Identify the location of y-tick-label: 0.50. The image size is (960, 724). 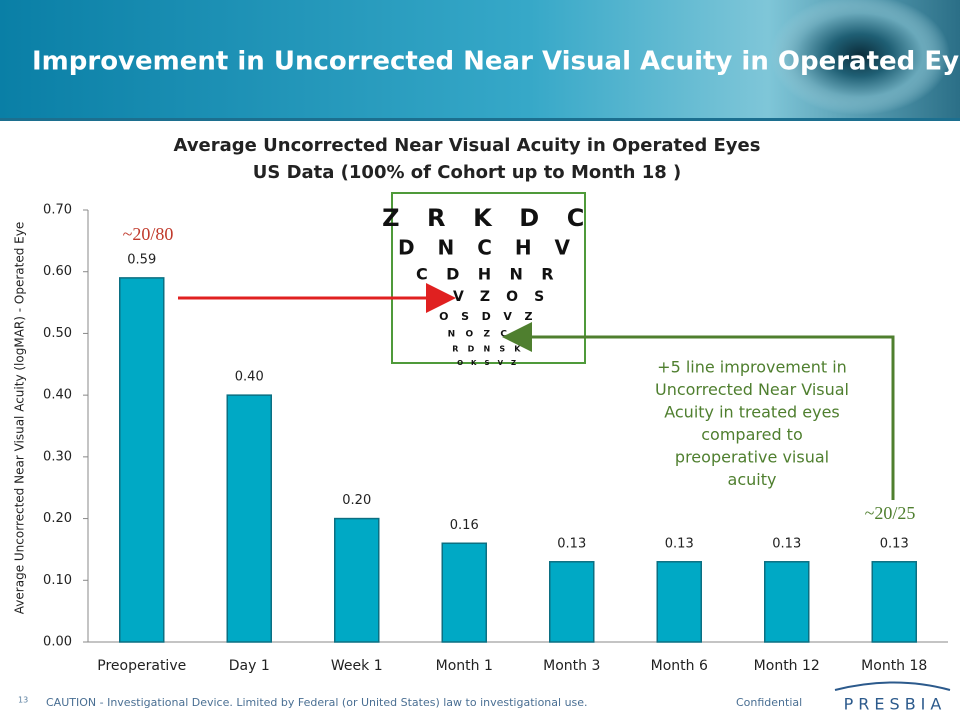
(57, 333).